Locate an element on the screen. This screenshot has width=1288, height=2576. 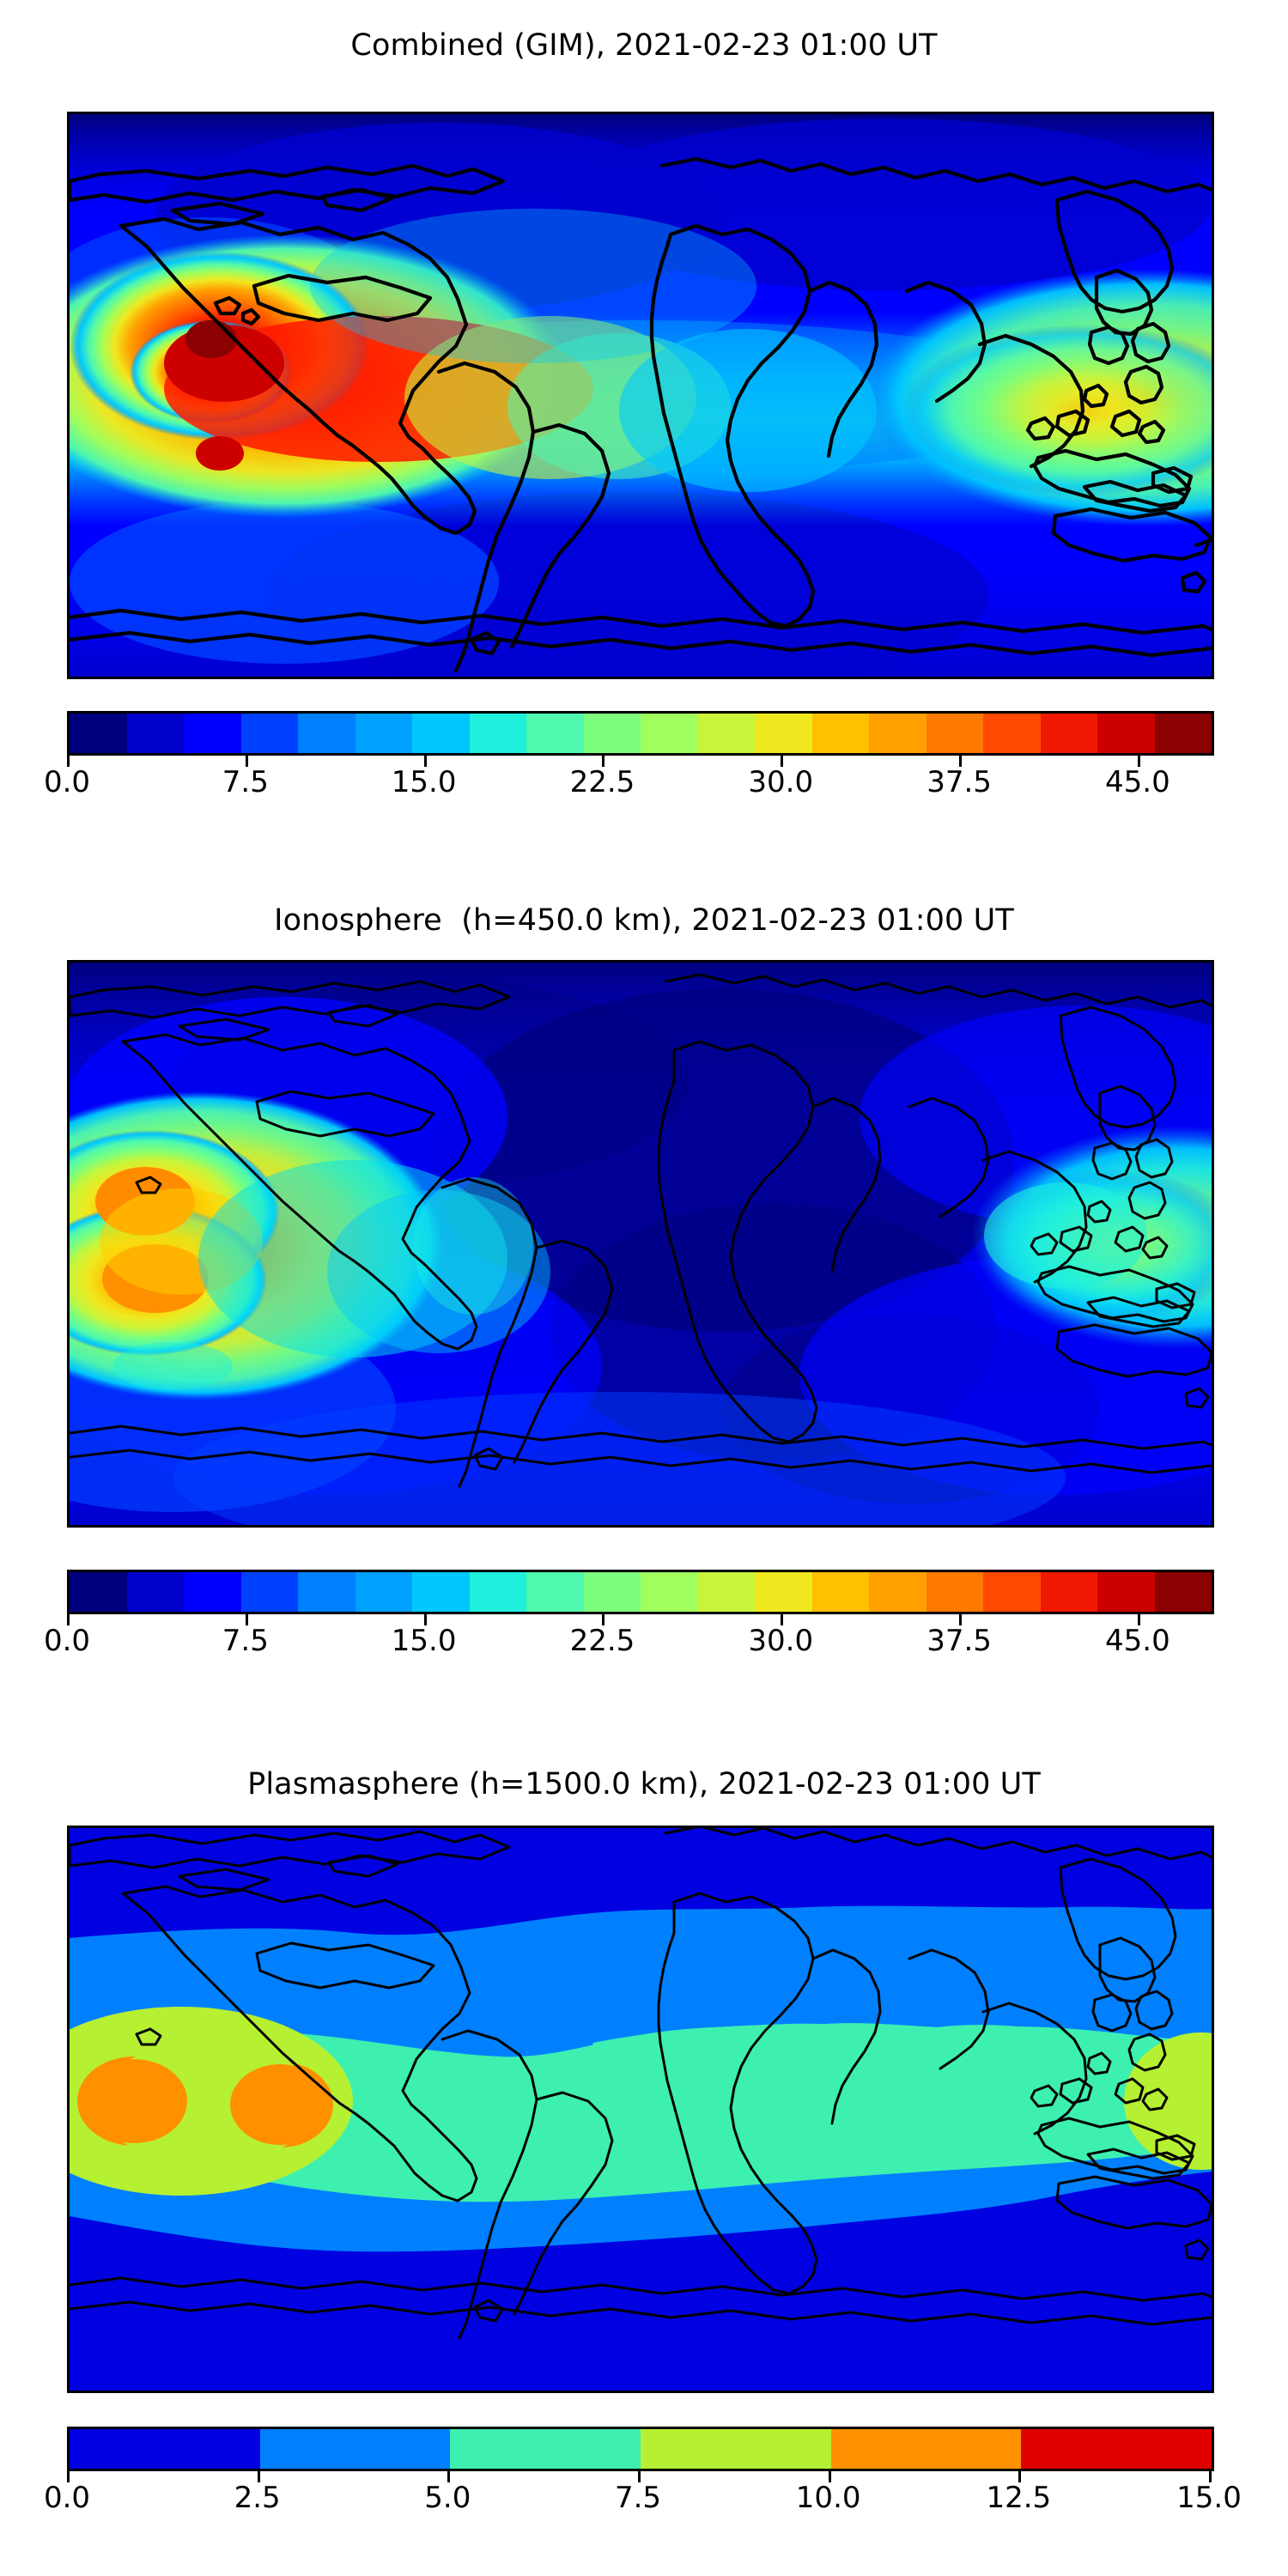
colorbar-ticks-plasmasphere is located at coordinates (640, 2477).